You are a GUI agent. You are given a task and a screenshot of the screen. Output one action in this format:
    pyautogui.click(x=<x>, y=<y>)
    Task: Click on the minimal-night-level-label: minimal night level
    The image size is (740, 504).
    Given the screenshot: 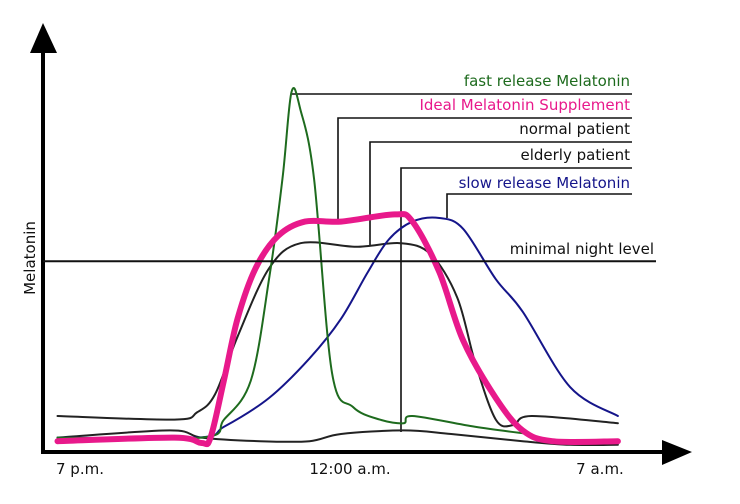 What is the action you would take?
    pyautogui.click(x=582, y=249)
    